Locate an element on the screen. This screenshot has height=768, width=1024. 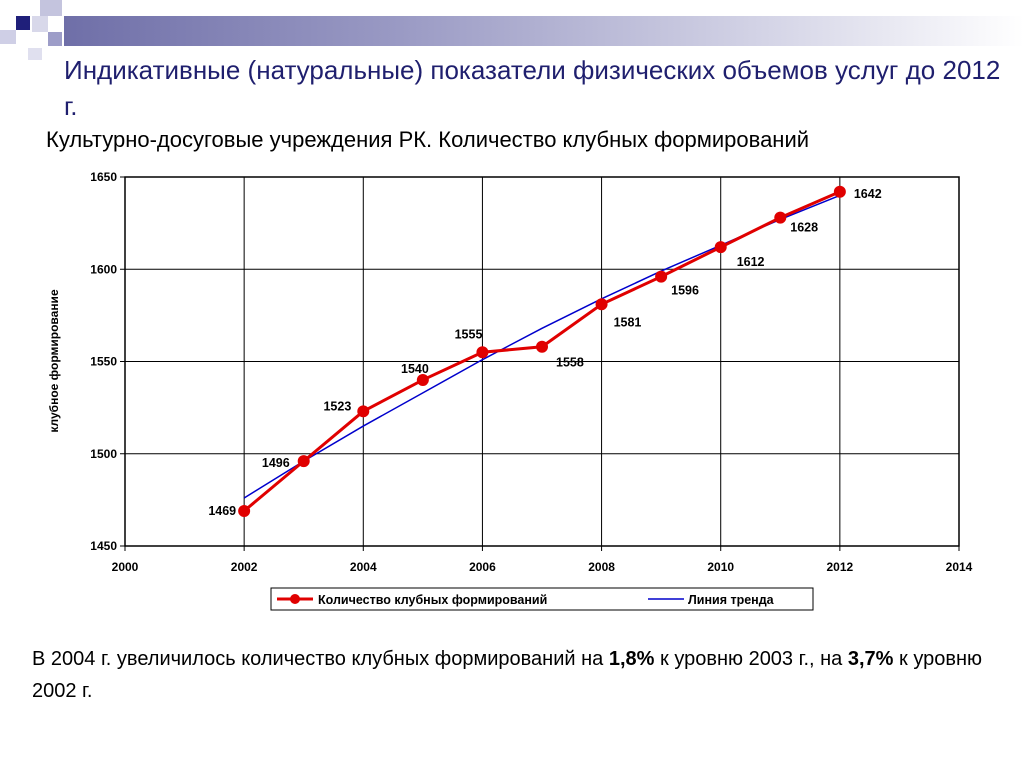
y-axis-ticks: 1450 1500 1550 1600 1650 is located at coordinates (107, 361).